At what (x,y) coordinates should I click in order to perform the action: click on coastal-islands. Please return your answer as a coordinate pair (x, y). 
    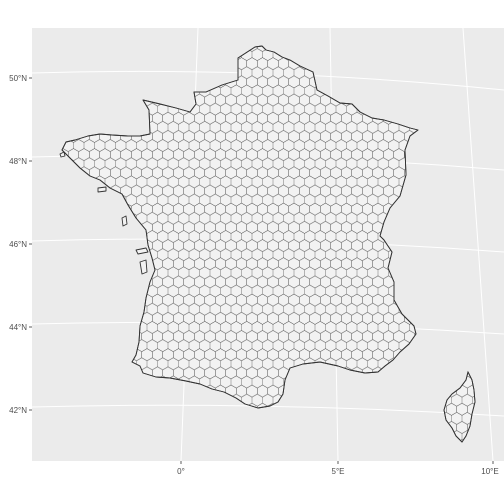
    Looking at the image, I should click on (104, 213).